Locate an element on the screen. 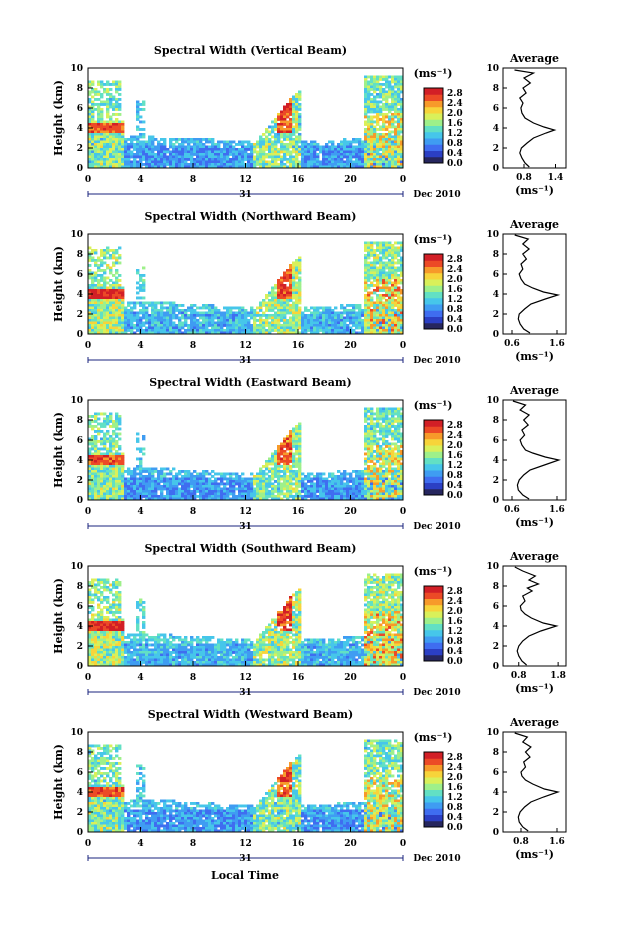  x-axis-label: Local Time is located at coordinates (245, 875).